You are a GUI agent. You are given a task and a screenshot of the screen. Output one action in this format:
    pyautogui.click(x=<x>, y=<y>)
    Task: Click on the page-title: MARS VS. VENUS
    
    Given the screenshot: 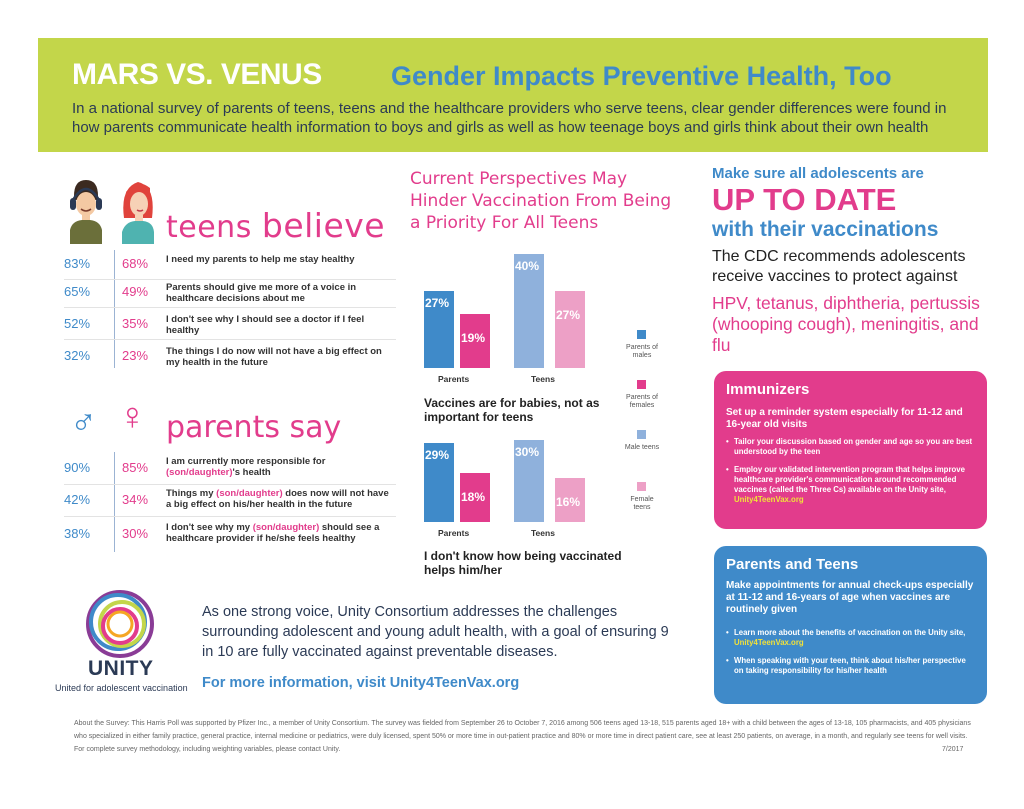 What is the action you would take?
    pyautogui.click(x=197, y=74)
    